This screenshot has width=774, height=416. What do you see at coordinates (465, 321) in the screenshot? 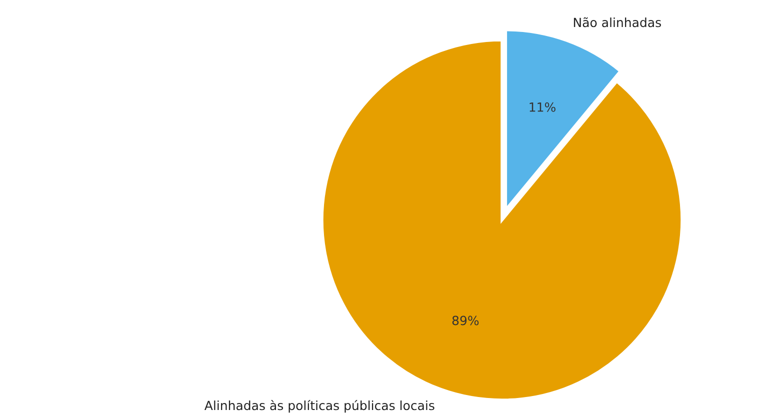
I see `data-label: 89%` at bounding box center [465, 321].